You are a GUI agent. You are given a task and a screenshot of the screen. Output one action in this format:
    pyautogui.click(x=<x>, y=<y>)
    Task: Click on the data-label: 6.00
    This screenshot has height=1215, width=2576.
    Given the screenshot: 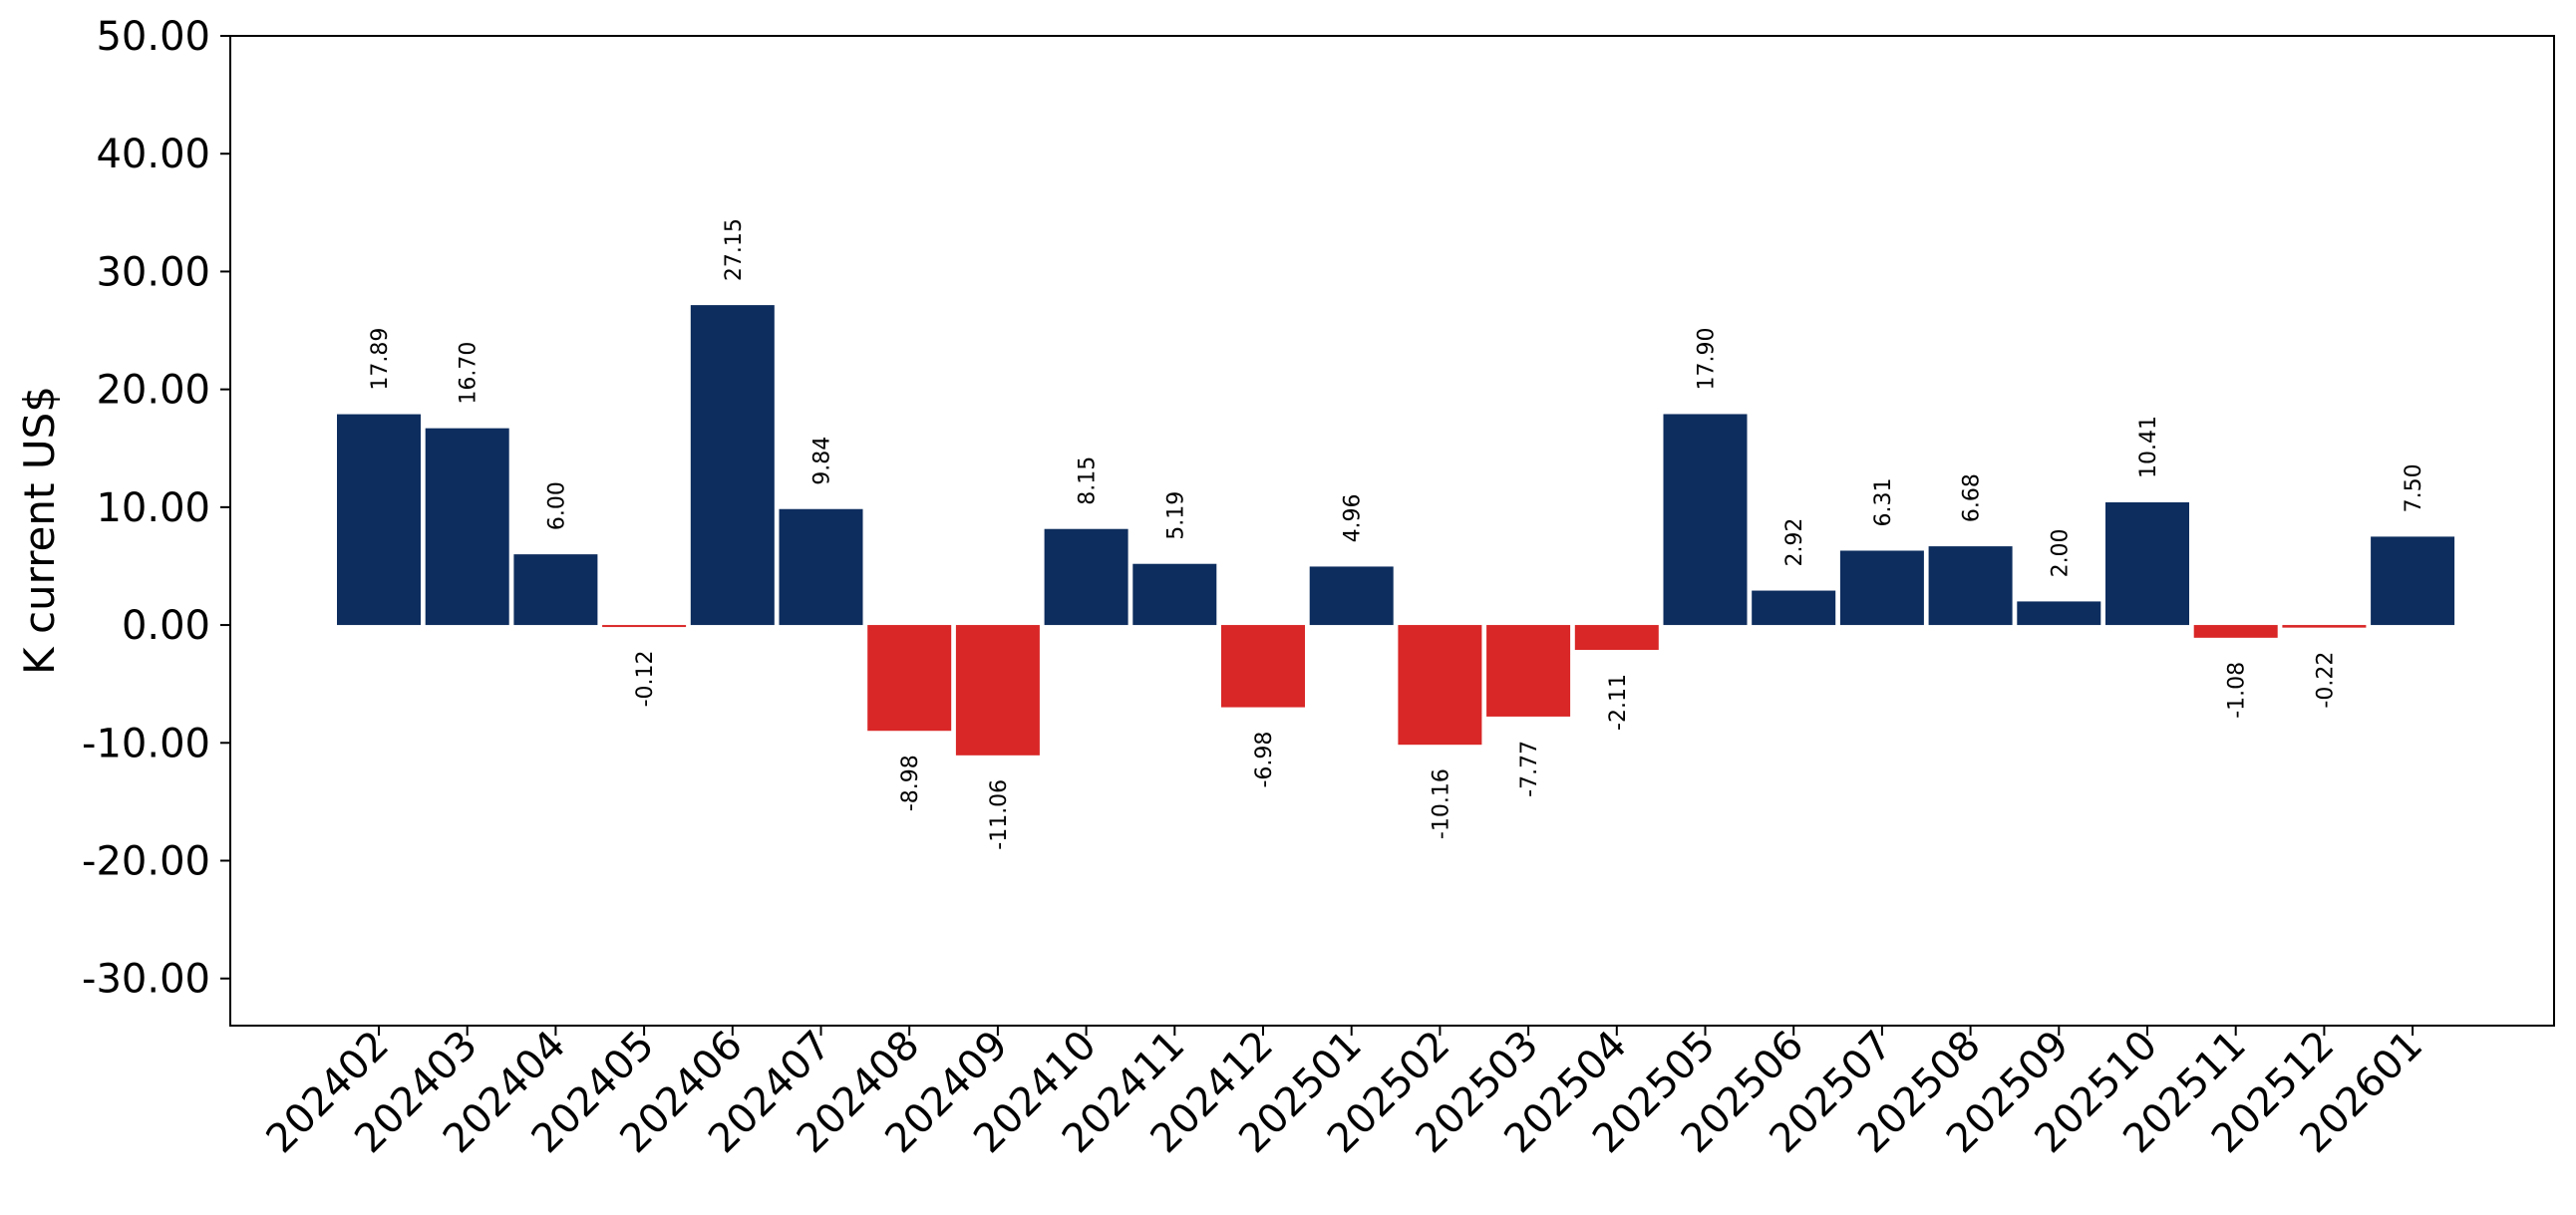 What is the action you would take?
    pyautogui.click(x=556, y=505)
    